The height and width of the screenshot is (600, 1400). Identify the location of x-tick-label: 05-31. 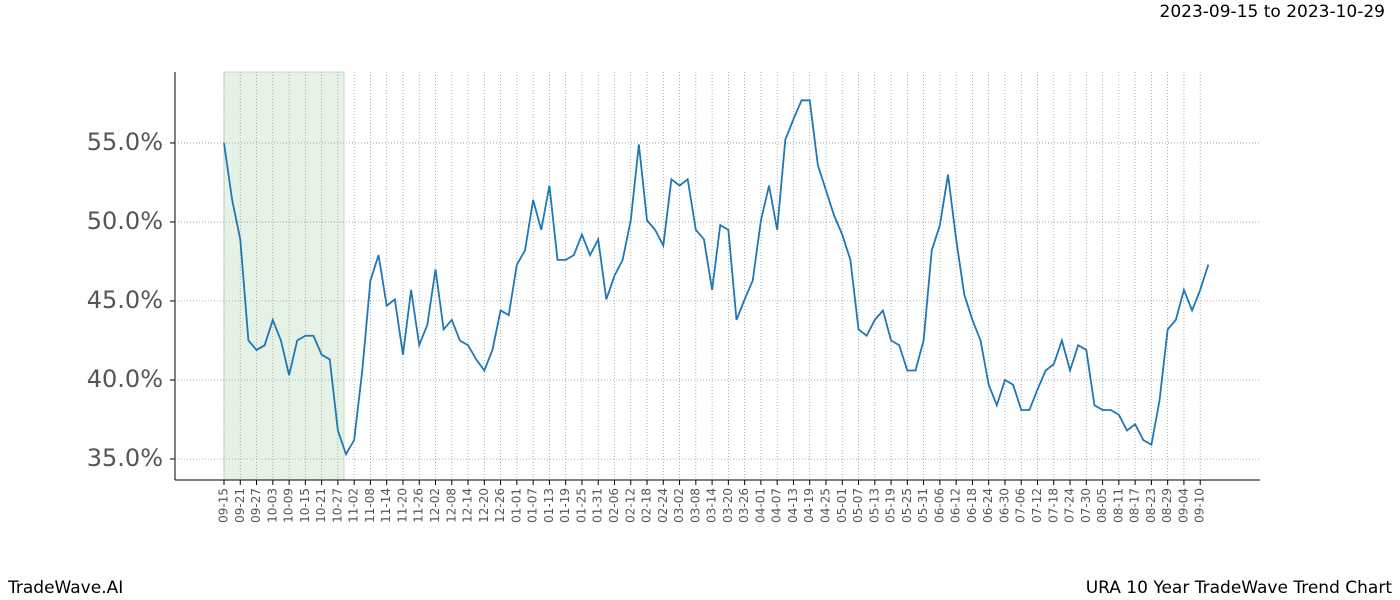
(923, 505).